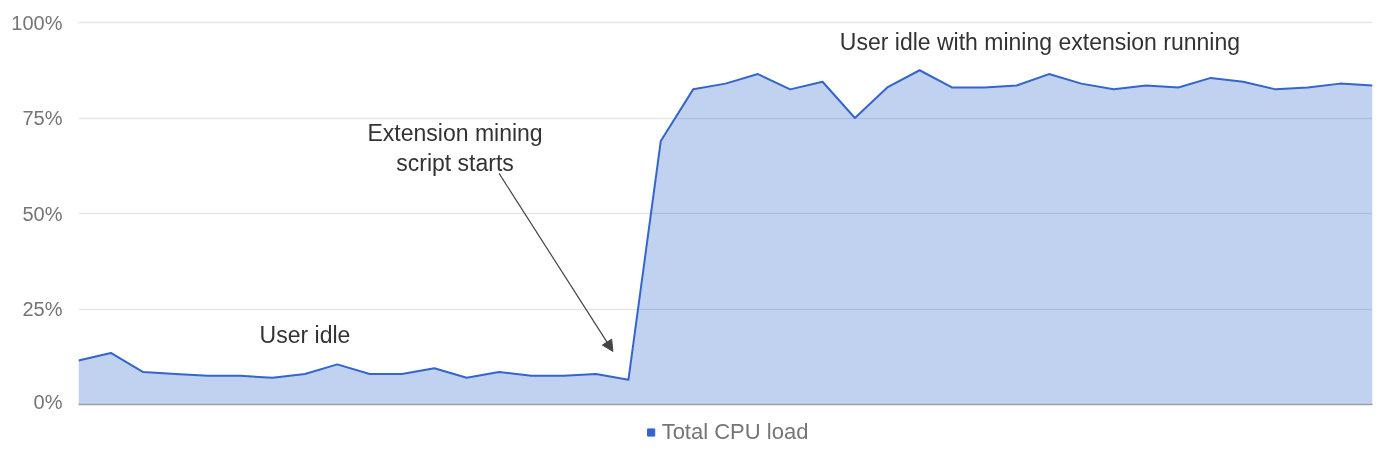  What do you see at coordinates (37, 22) in the screenshot?
I see `y-tick-label: 100%` at bounding box center [37, 22].